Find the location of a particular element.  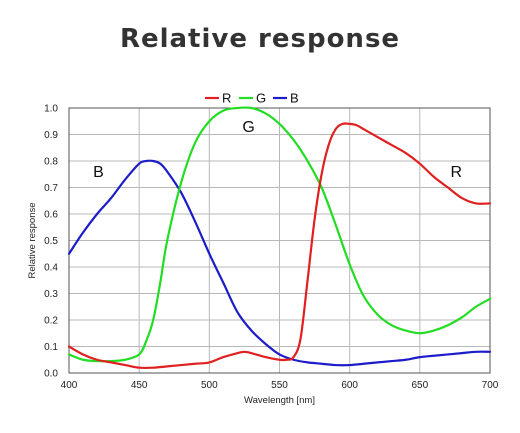

legend-label-r: R is located at coordinates (226, 98).